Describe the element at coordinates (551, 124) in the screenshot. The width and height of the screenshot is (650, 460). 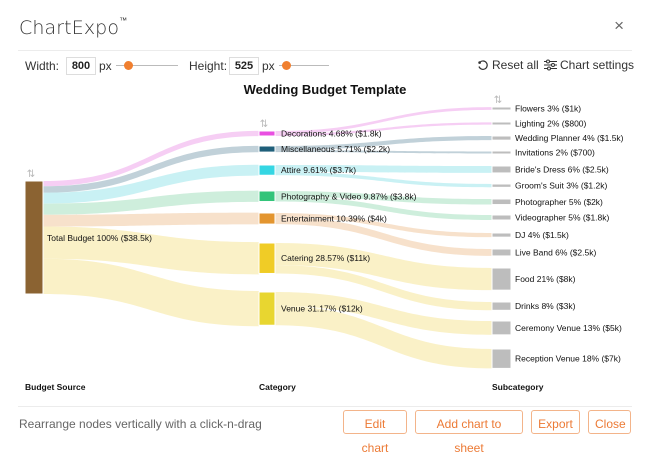
I see `node-label-lighting: Lighting 2% ($800)` at that location.